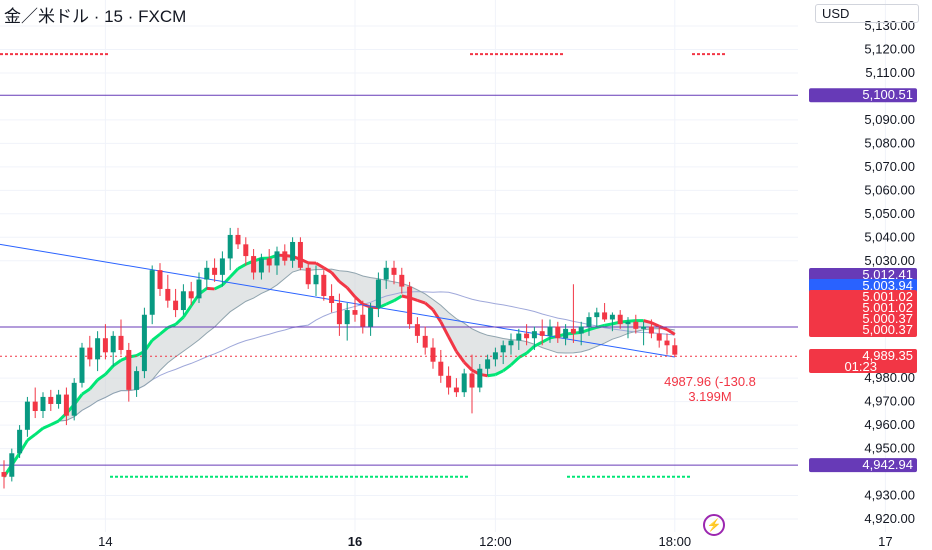 The height and width of the screenshot is (550, 932). What do you see at coordinates (714, 525) in the screenshot?
I see `lightning-icon: ⚡` at bounding box center [714, 525].